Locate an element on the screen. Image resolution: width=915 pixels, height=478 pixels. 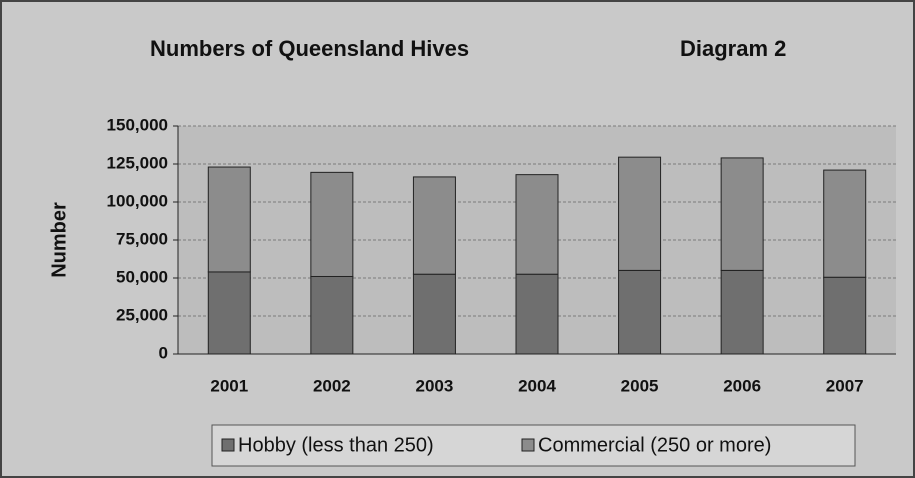
x-tick-label: 2004 is located at coordinates (537, 385).